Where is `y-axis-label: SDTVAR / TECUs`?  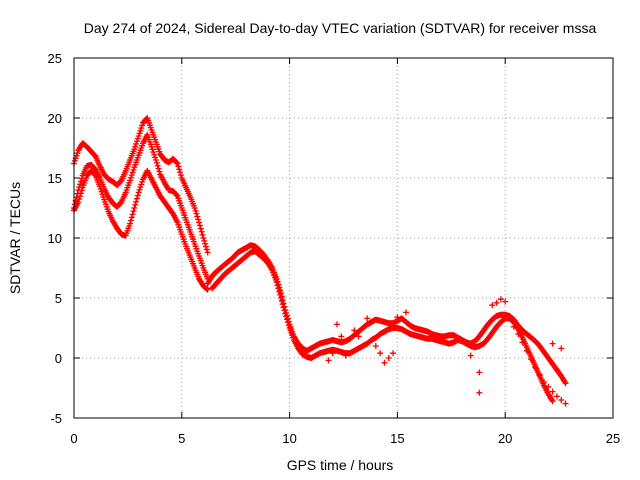 y-axis-label: SDTVAR / TECUs is located at coordinates (15, 238).